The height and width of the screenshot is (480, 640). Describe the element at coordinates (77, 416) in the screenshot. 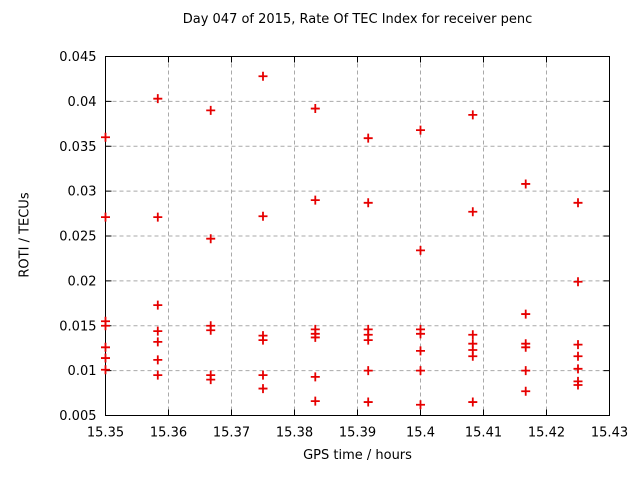

I see `y-tick-label: 0.005` at that location.